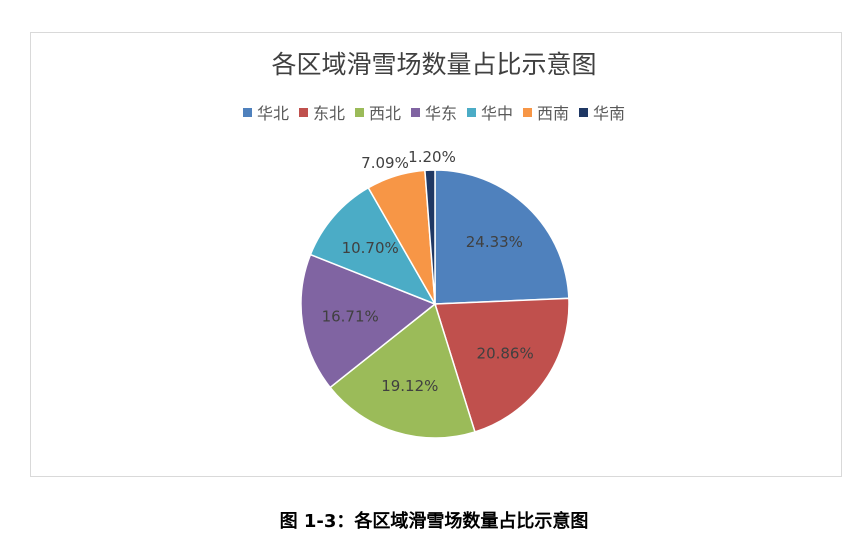 The width and height of the screenshot is (868, 542). What do you see at coordinates (370, 248) in the screenshot?
I see `data-label: 10.70%` at bounding box center [370, 248].